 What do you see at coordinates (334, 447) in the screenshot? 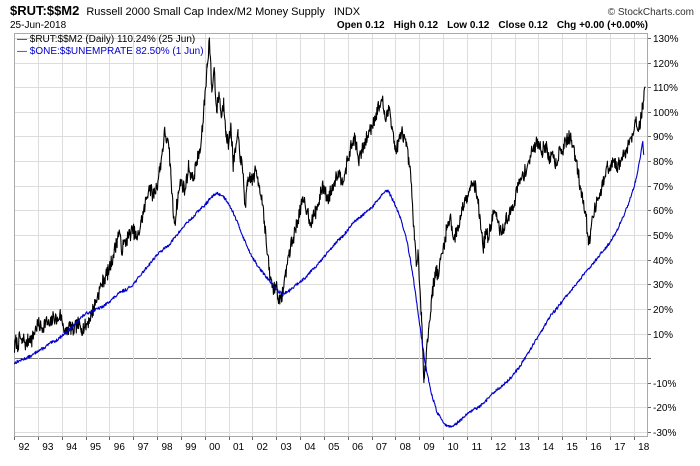
I see `x-axis-label: 05` at bounding box center [334, 447].